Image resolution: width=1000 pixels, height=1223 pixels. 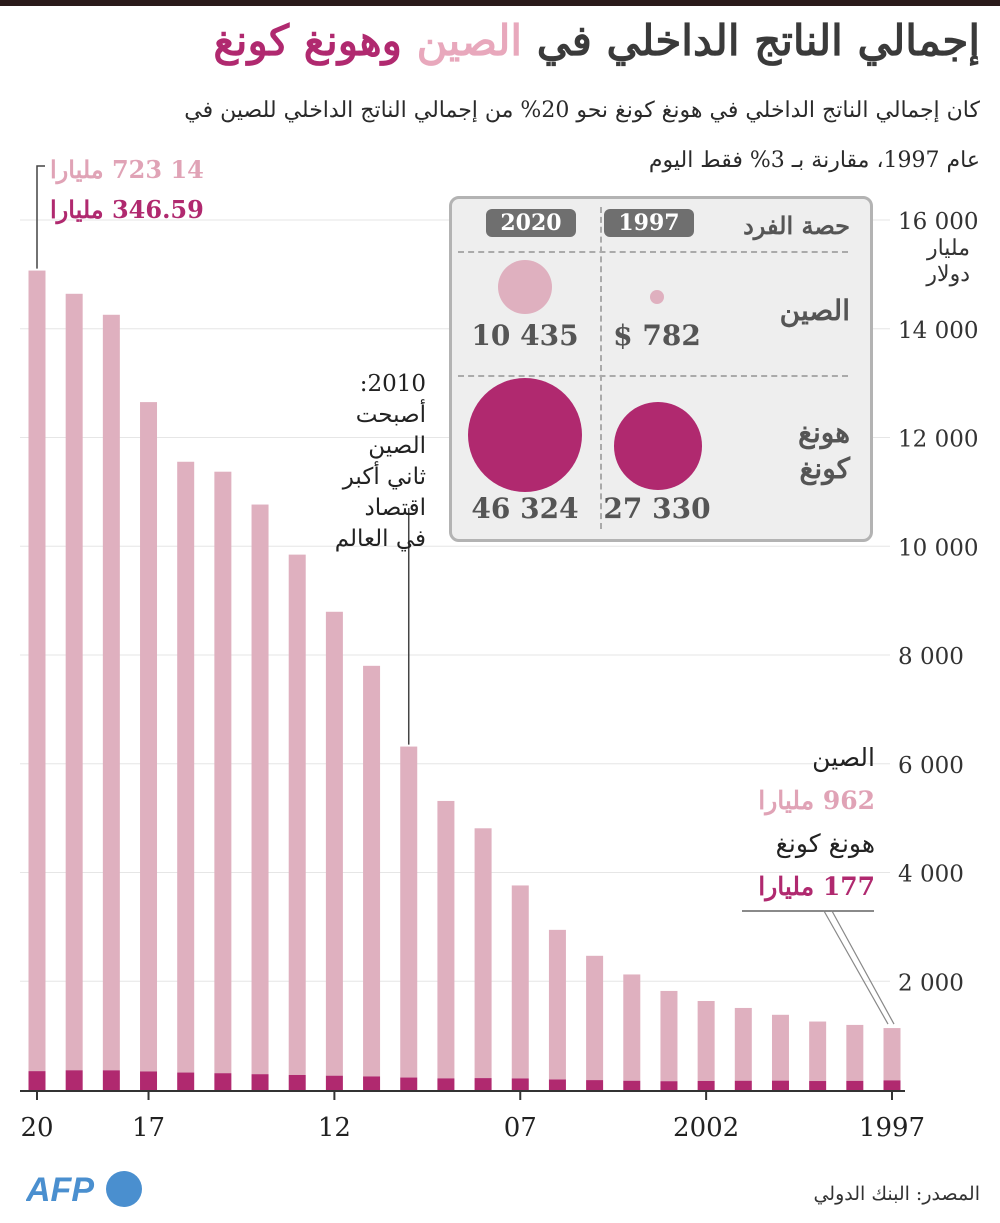 I want to click on china-1997-circle, so click(x=657, y=297).